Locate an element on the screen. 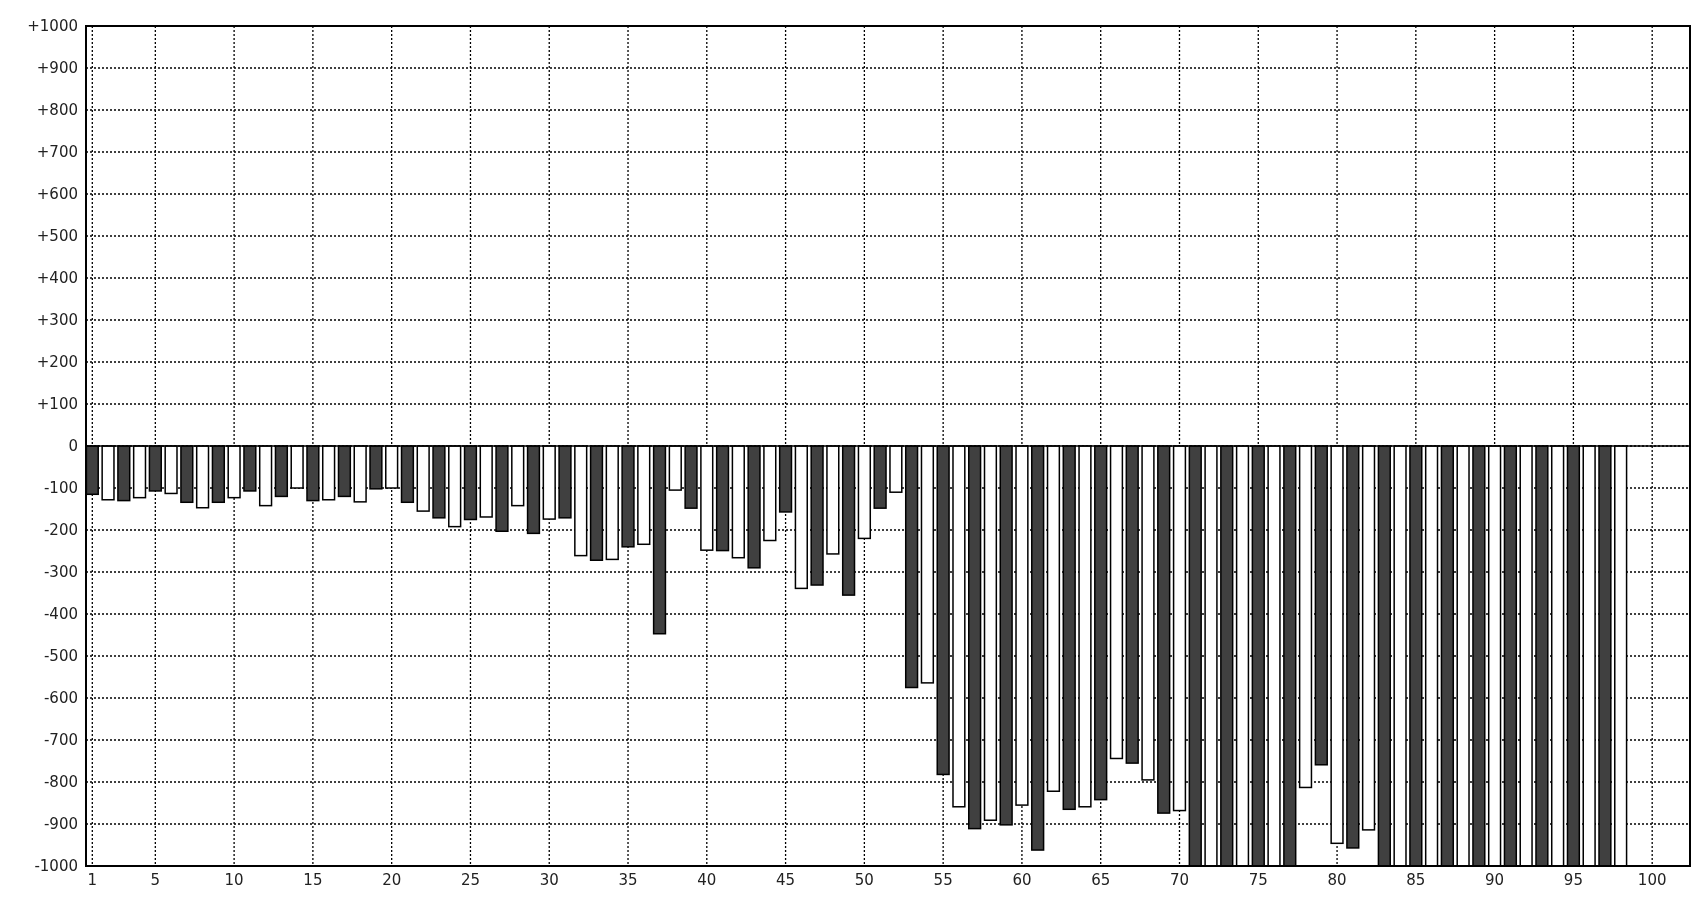 This screenshot has width=1708, height=910. y-tick-label: -500 is located at coordinates (60, 656).